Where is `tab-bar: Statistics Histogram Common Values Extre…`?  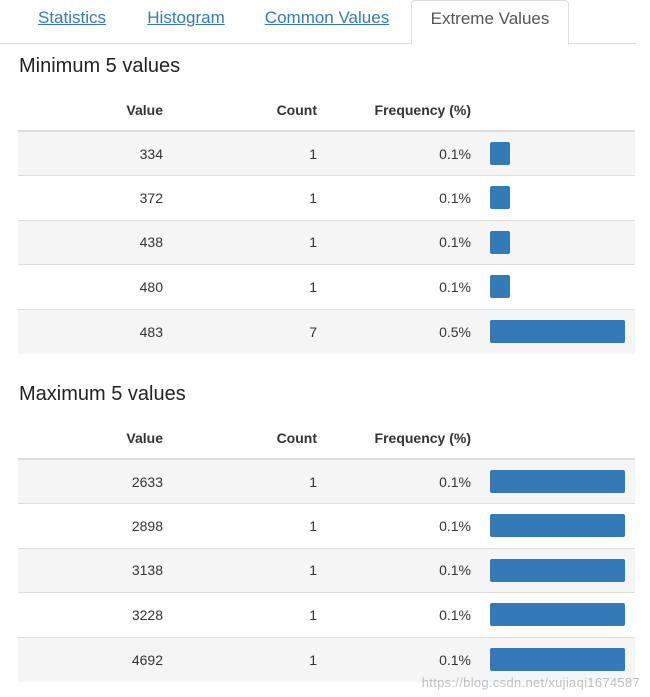
tab-bar: Statistics Histogram Common Values Extre… is located at coordinates (318, 22).